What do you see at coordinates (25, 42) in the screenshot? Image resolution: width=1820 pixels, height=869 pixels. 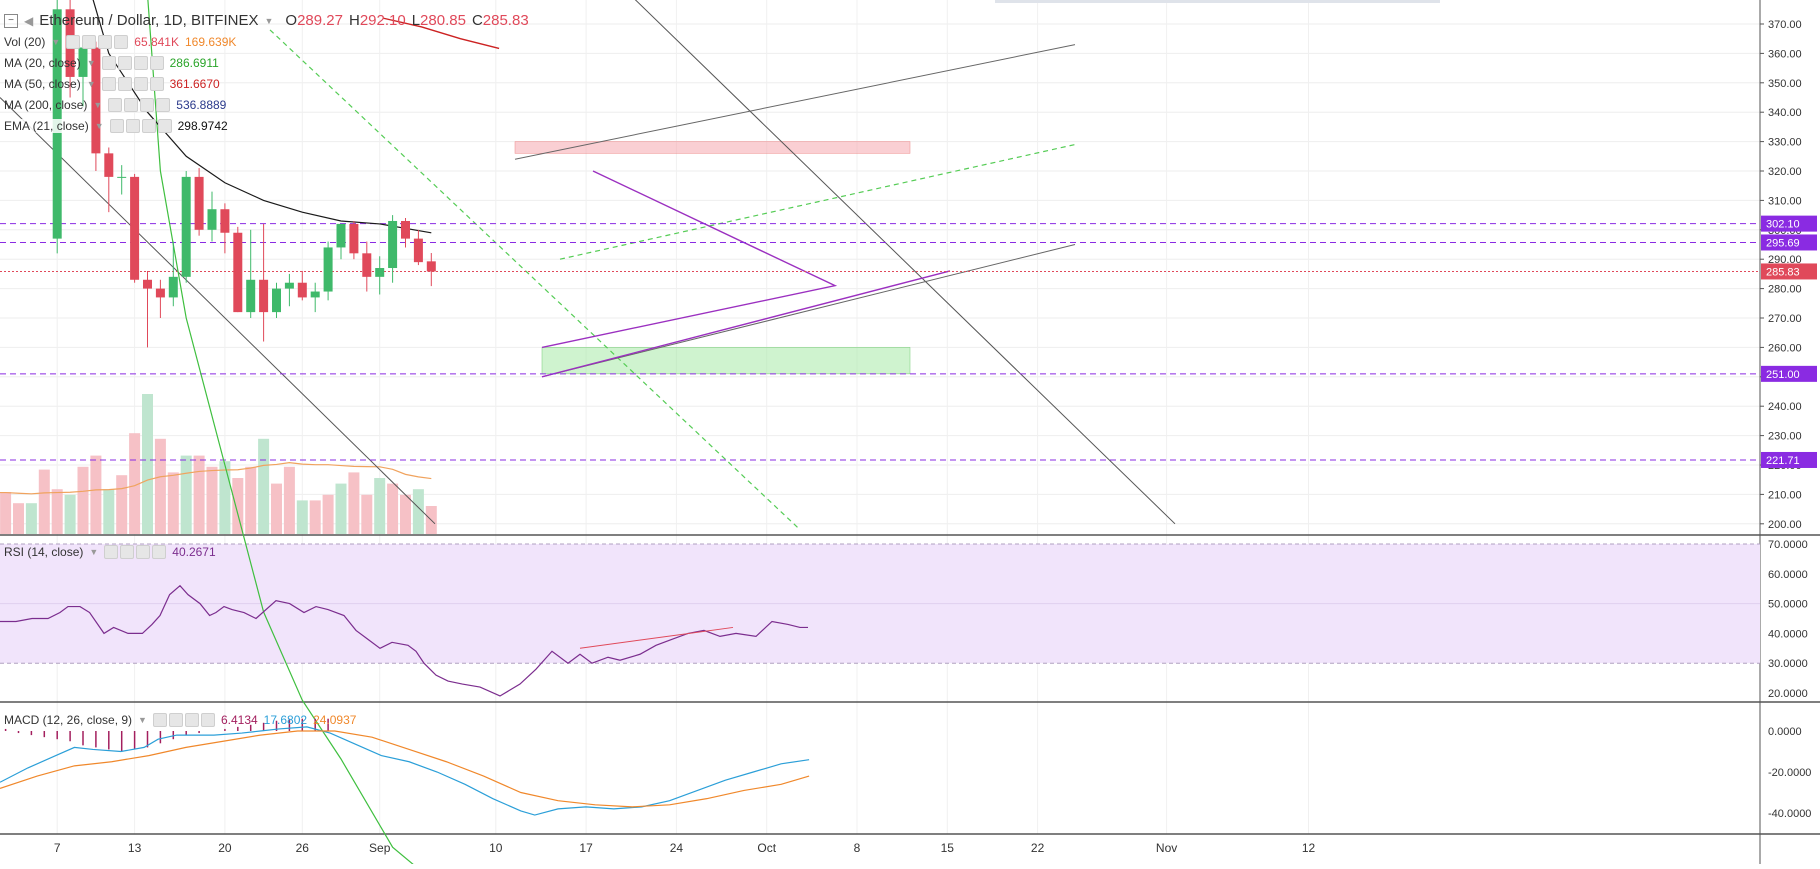 I see `legend-vol-label: Vol (20)` at bounding box center [25, 42].